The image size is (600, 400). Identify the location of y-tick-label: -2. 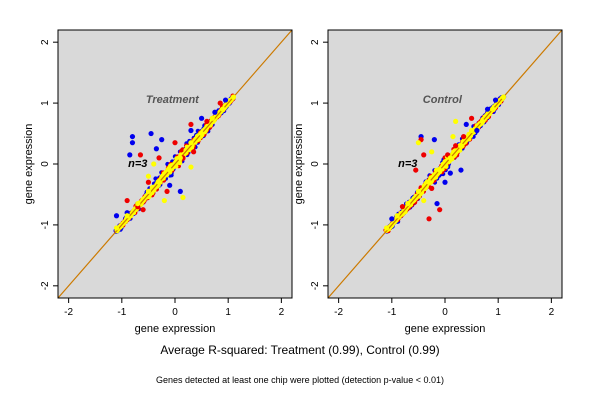
(45, 285).